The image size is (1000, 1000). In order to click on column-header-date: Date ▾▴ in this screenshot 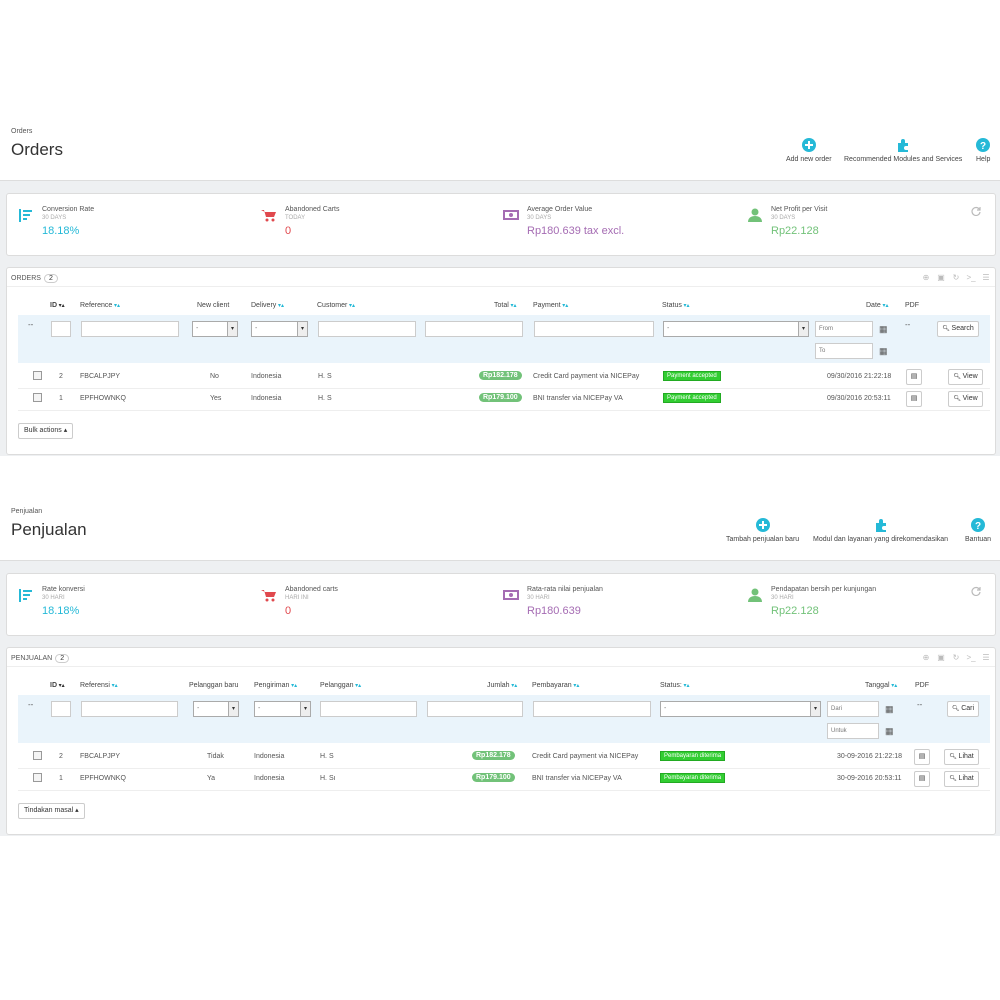, I will do `click(877, 305)`.